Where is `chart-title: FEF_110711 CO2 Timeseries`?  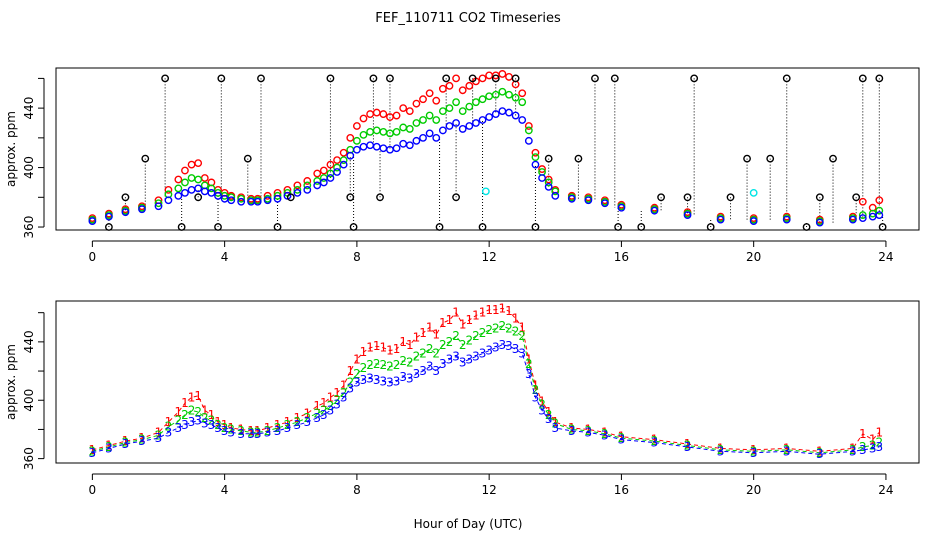 chart-title: FEF_110711 CO2 Timeseries is located at coordinates (468, 18).